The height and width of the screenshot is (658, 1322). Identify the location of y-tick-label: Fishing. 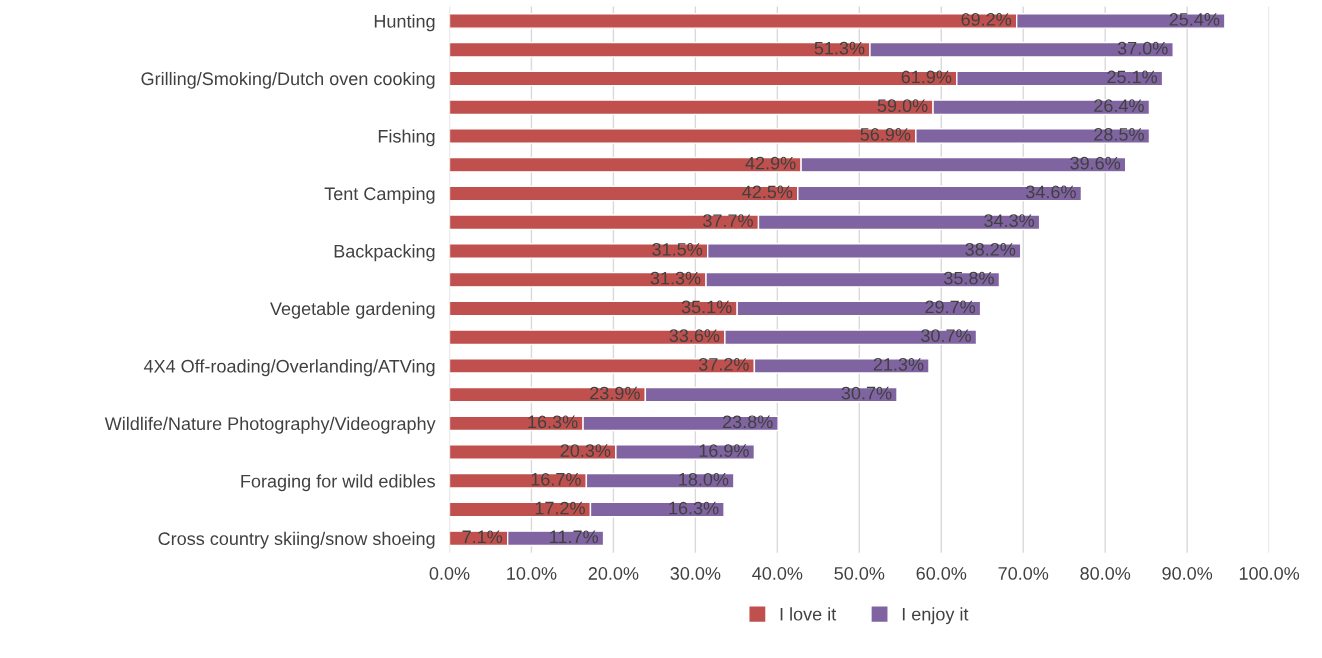
(406, 138).